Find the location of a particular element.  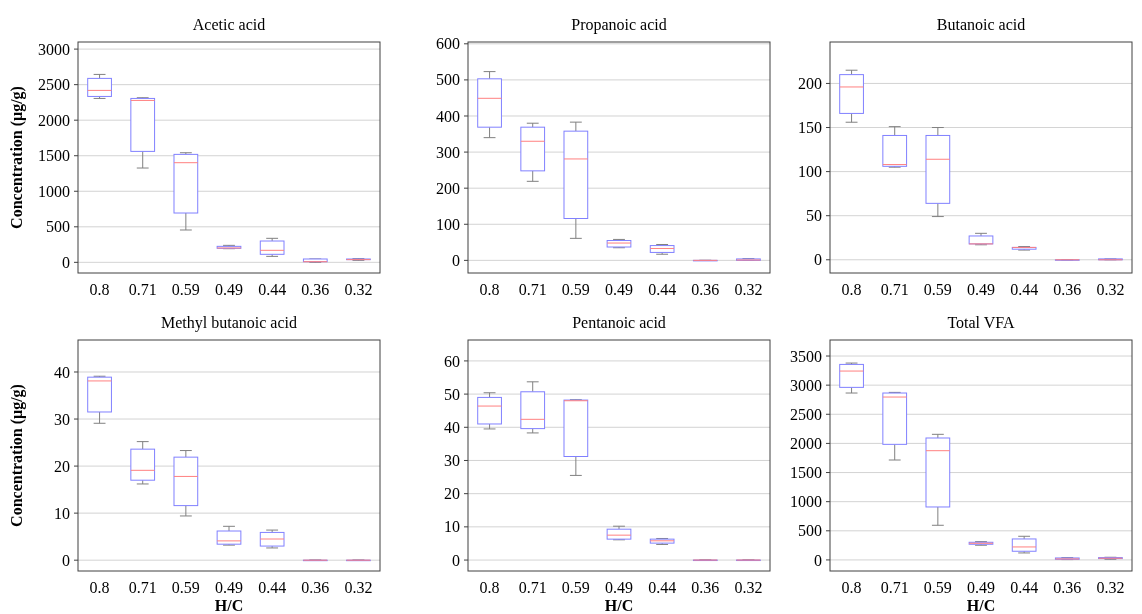

y-tick-label: 300 is located at coordinates (448, 152).